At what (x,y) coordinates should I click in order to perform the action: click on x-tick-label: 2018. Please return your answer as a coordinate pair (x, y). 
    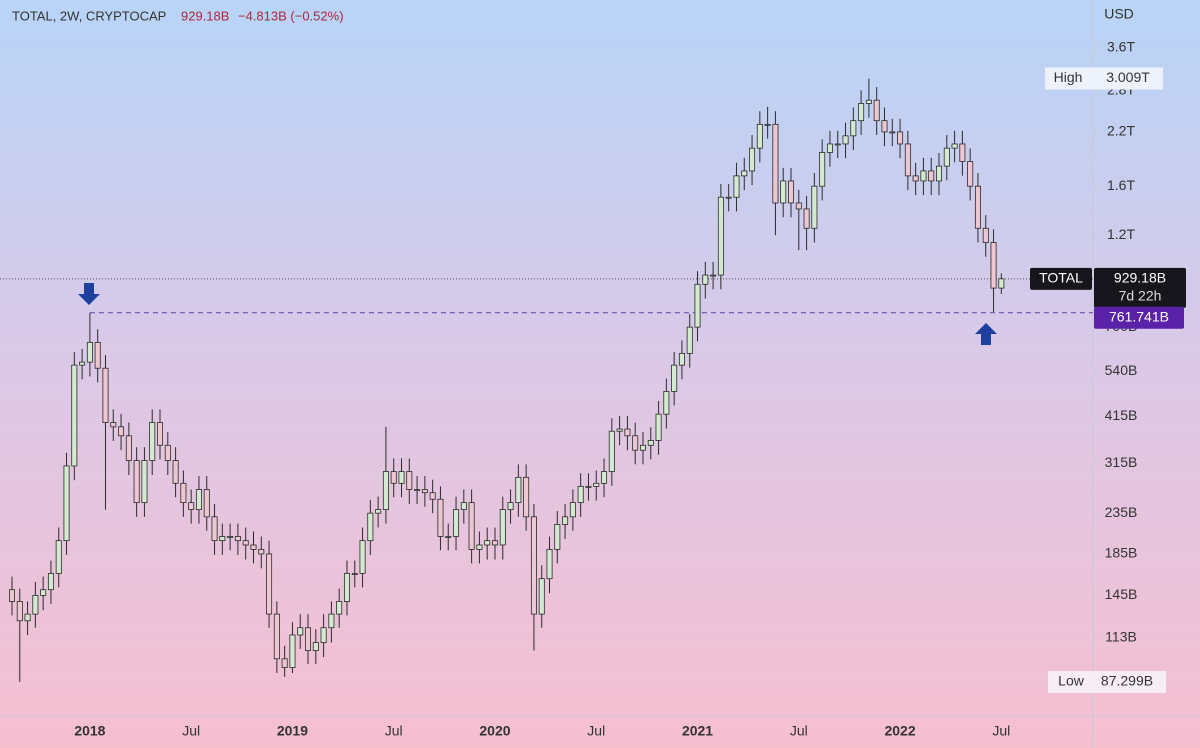
    Looking at the image, I should click on (89, 731).